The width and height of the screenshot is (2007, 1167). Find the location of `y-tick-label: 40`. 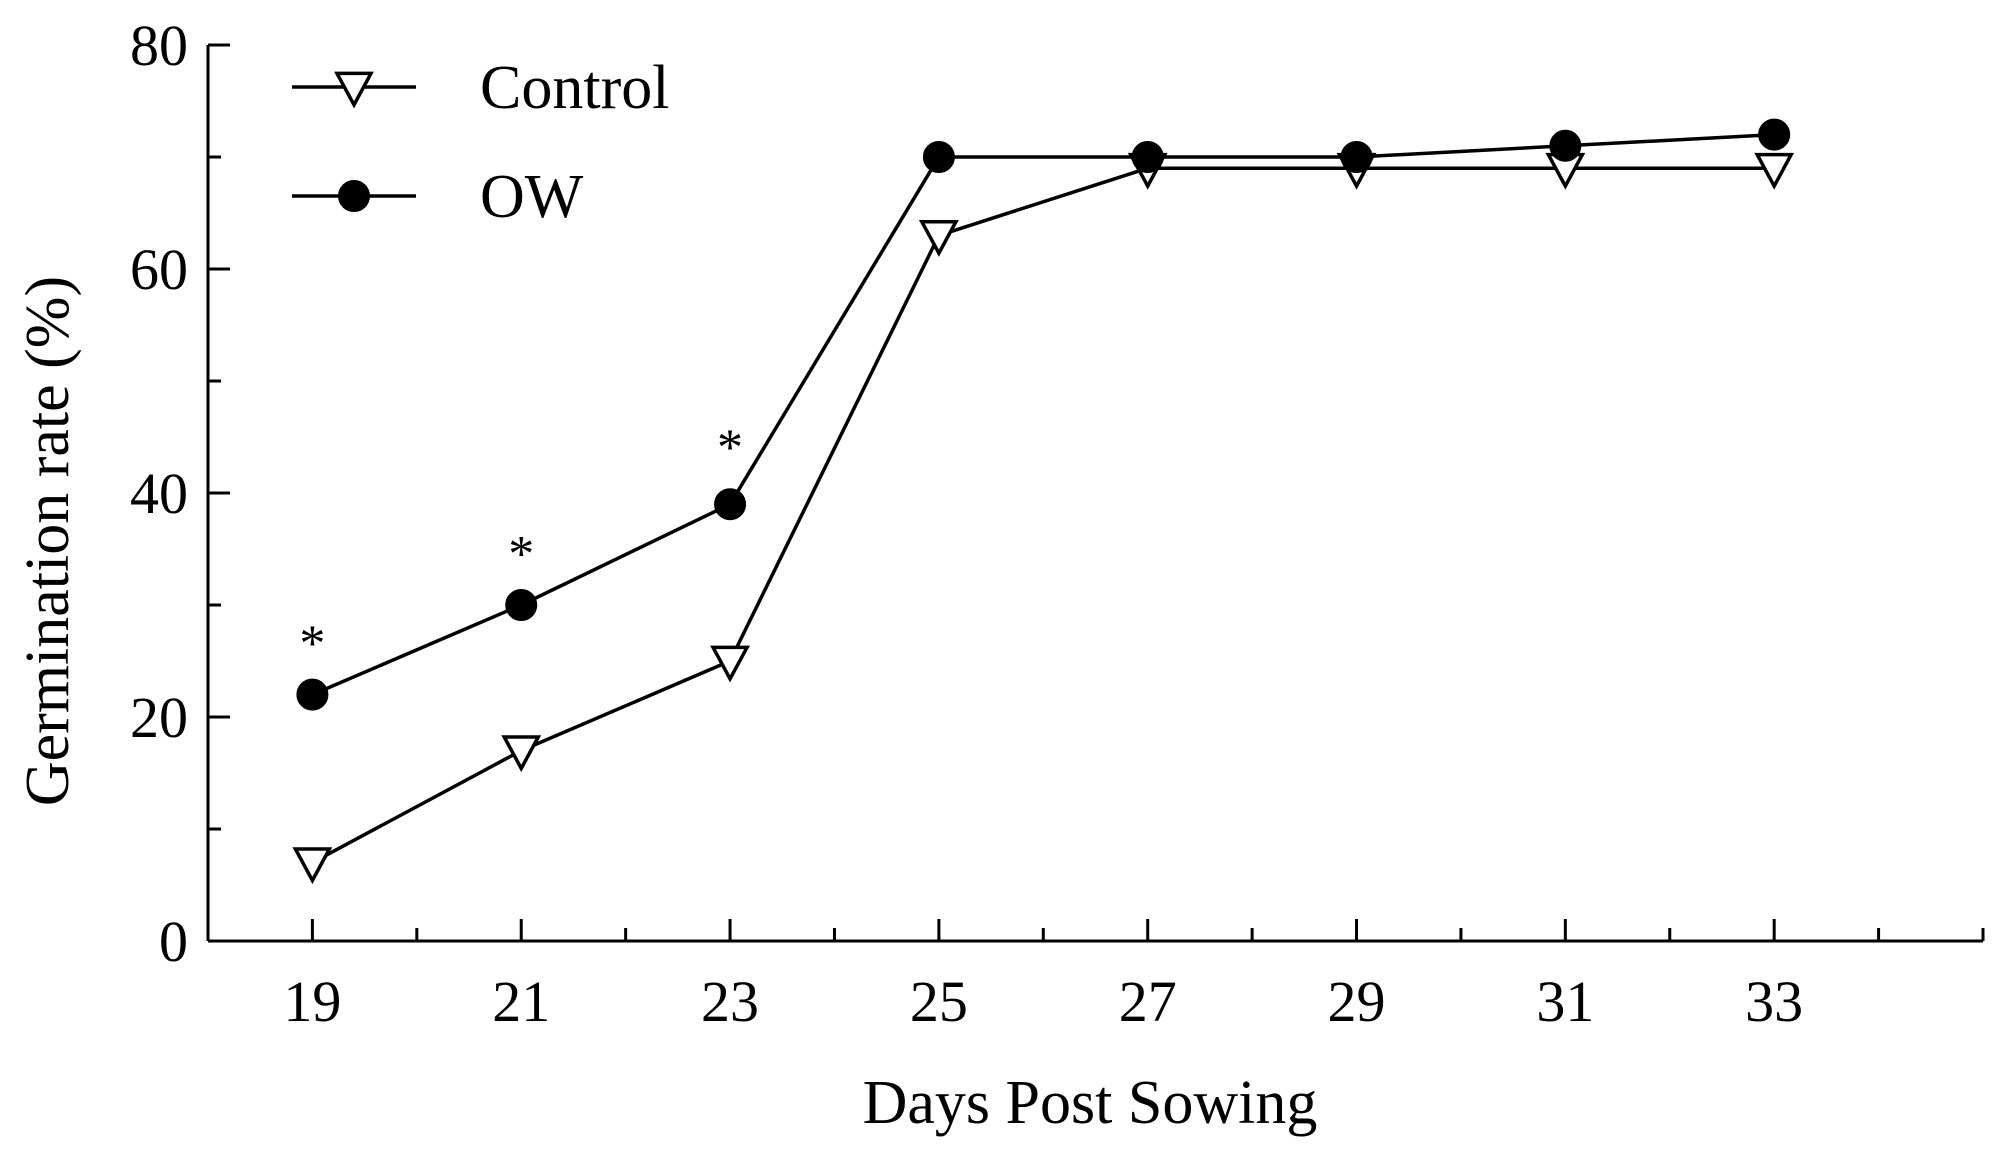

y-tick-label: 40 is located at coordinates (159, 493).